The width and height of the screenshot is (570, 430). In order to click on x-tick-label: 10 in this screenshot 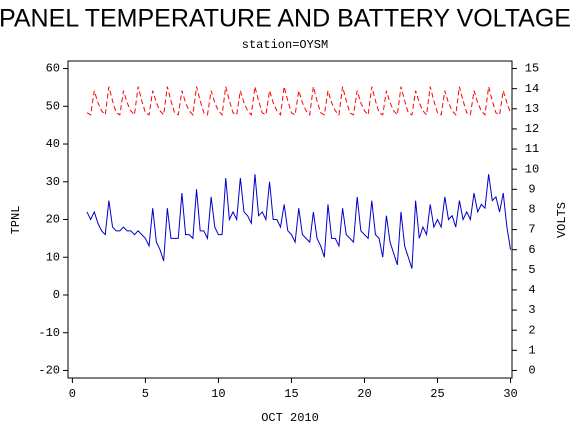, I will do `click(218, 394)`.